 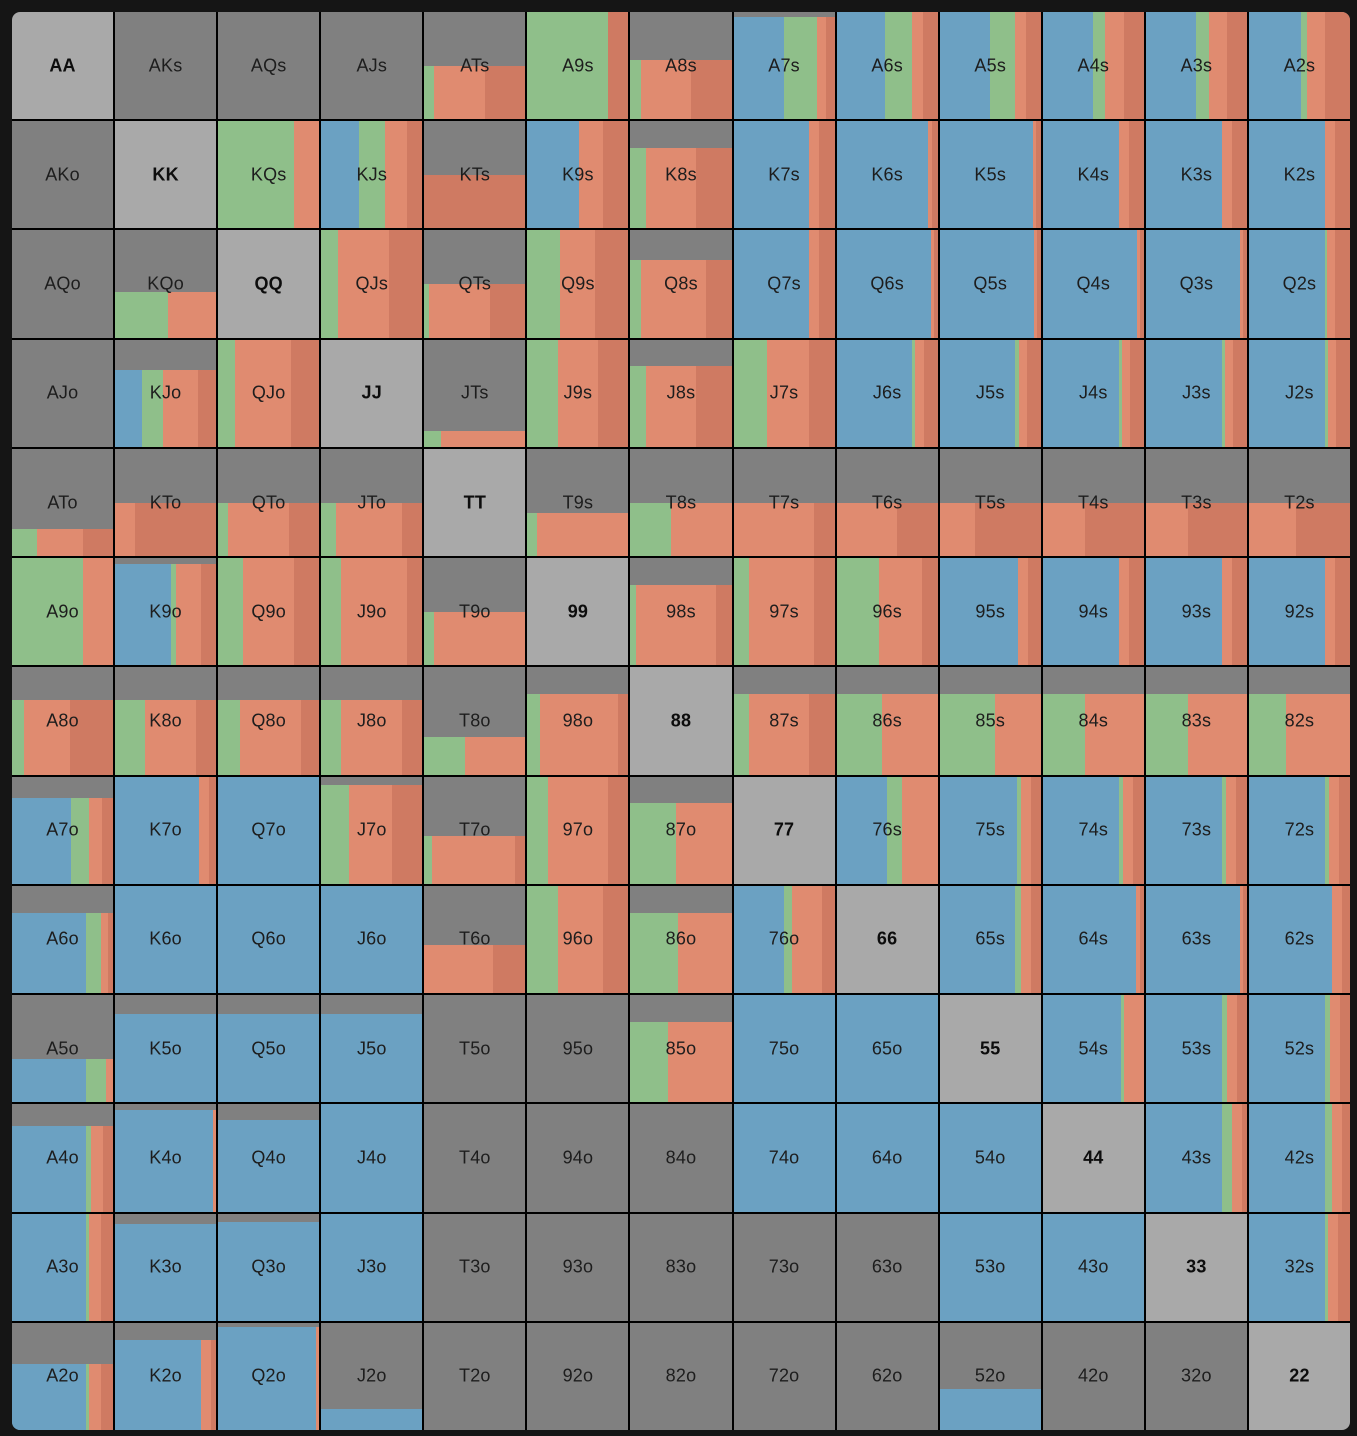 I want to click on hand-cell-K3o: K3o, so click(x=166, y=1267).